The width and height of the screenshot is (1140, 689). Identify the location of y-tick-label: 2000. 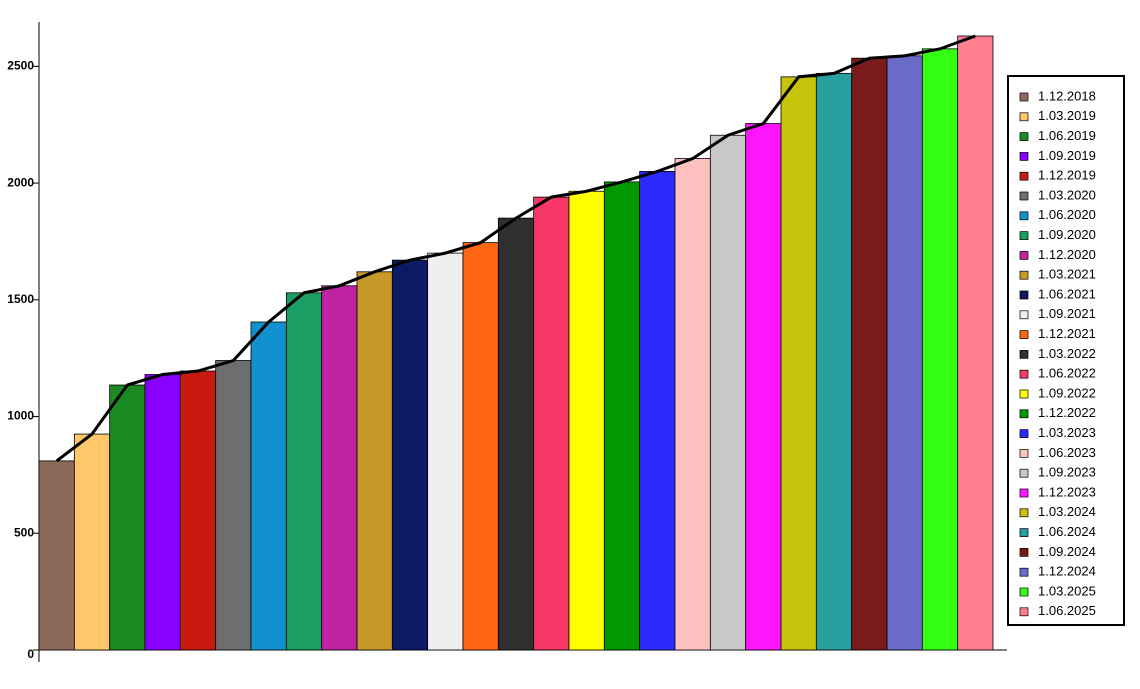
(20, 182).